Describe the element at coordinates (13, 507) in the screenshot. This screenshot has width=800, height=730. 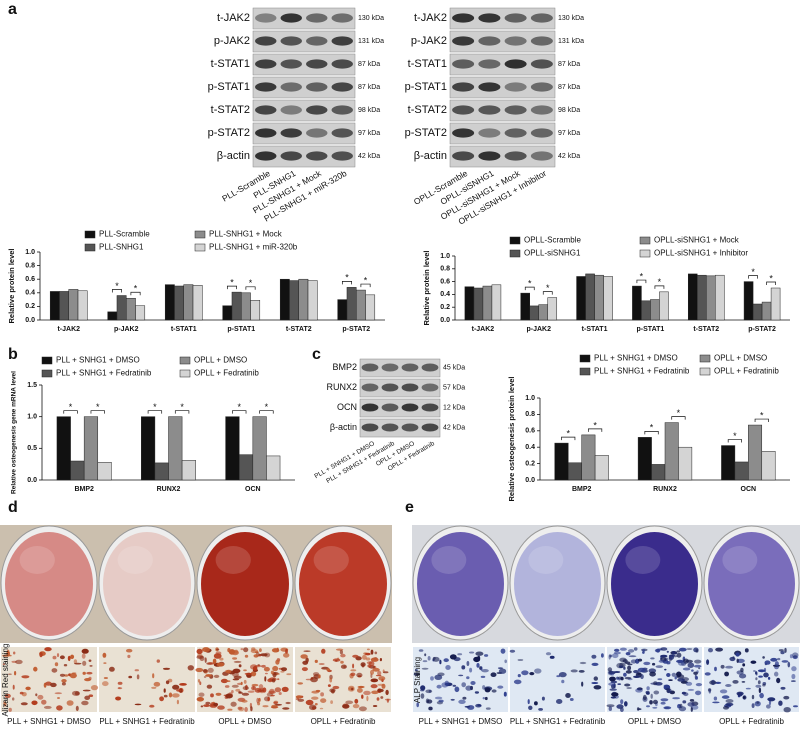
I see `panel-label: d` at that location.